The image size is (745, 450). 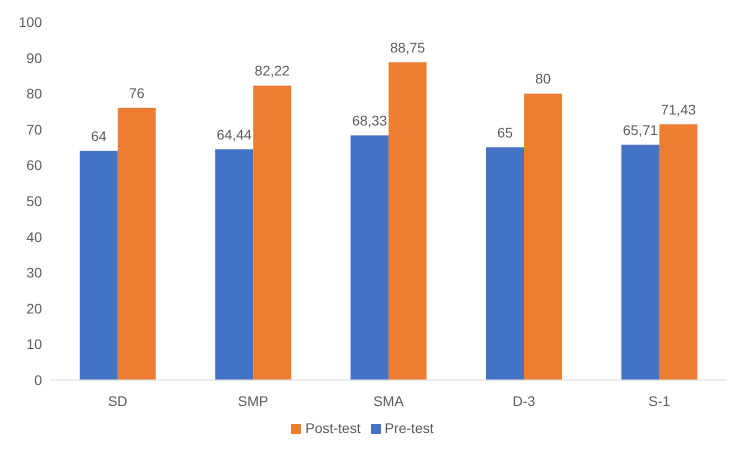 What do you see at coordinates (34, 236) in the screenshot?
I see `y-tick-label: 40` at bounding box center [34, 236].